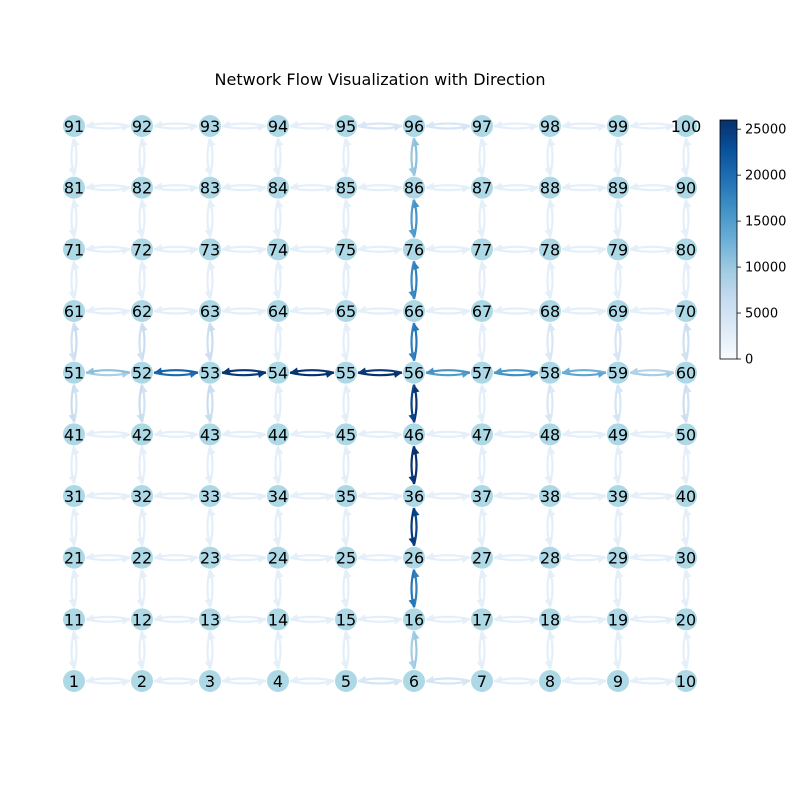  What do you see at coordinates (550, 126) in the screenshot?
I see `node-98: 98` at bounding box center [550, 126].